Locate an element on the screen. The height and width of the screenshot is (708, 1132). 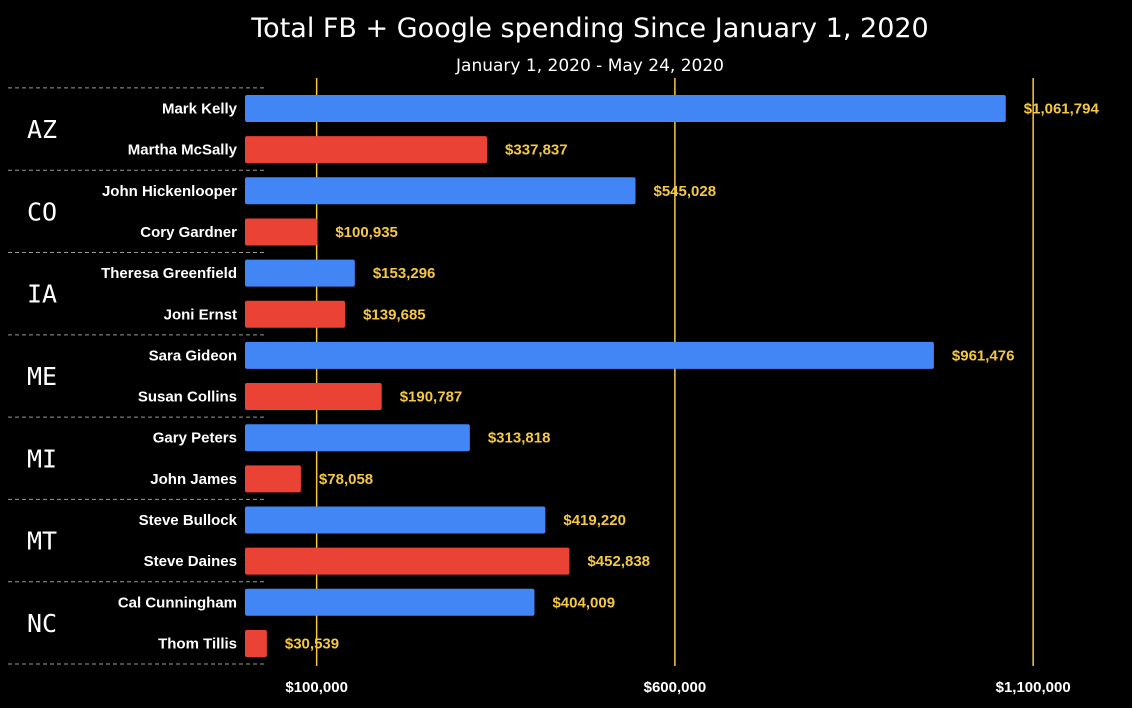
state-label: ME is located at coordinates (42, 376).